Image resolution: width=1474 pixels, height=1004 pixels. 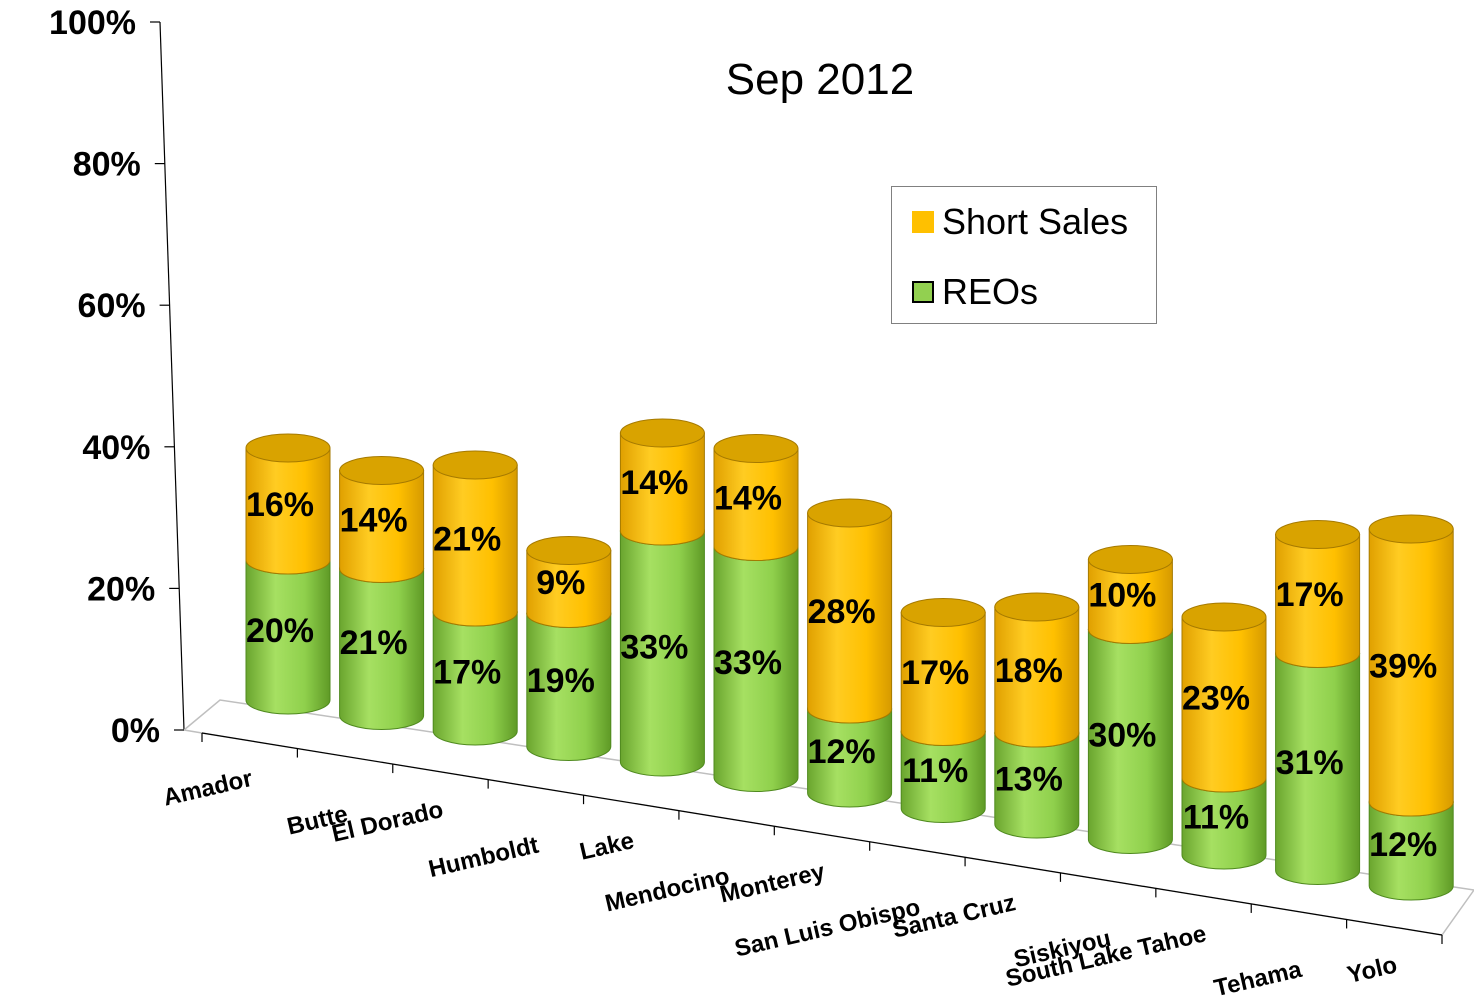 What do you see at coordinates (606, 846) in the screenshot?
I see `category-label: Lake` at bounding box center [606, 846].